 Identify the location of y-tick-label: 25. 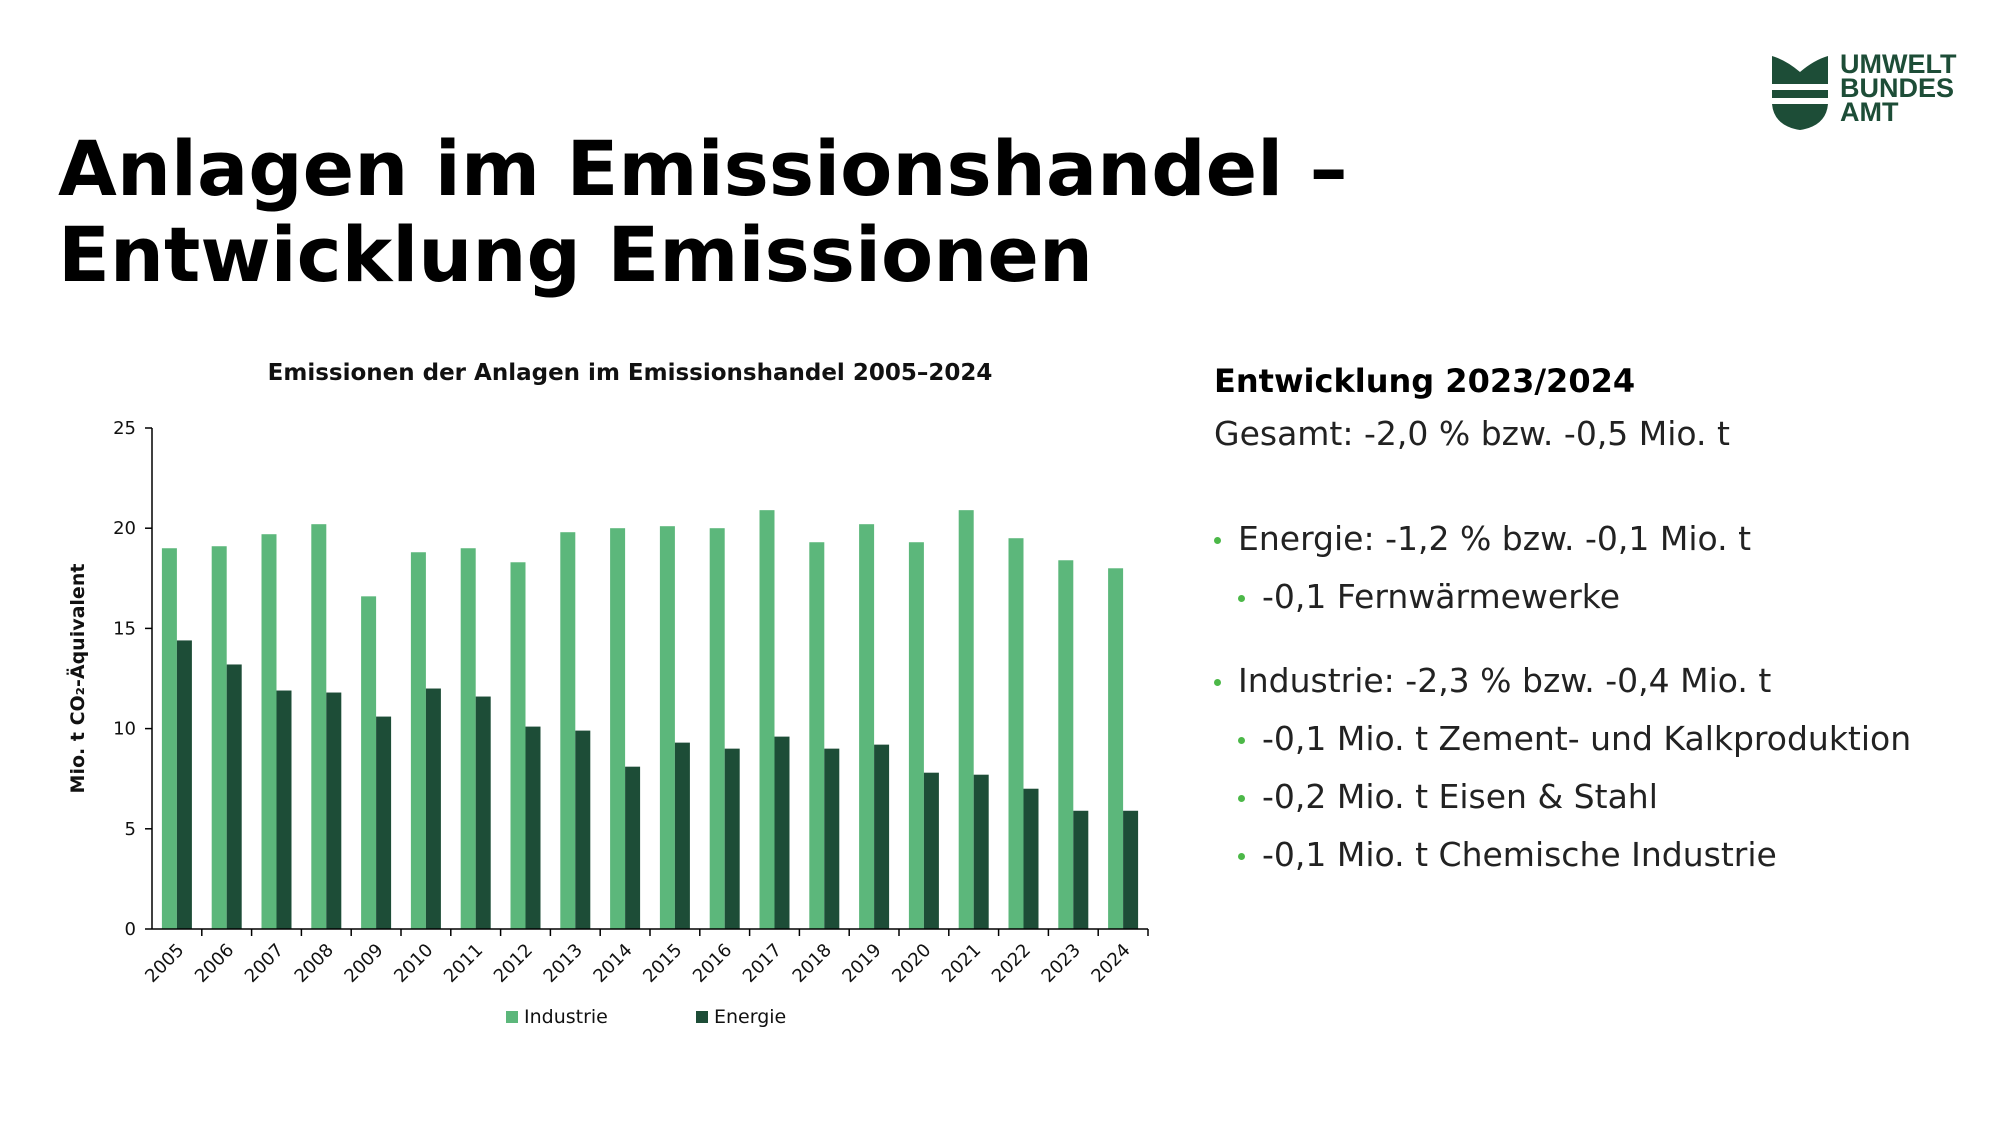
(124, 428).